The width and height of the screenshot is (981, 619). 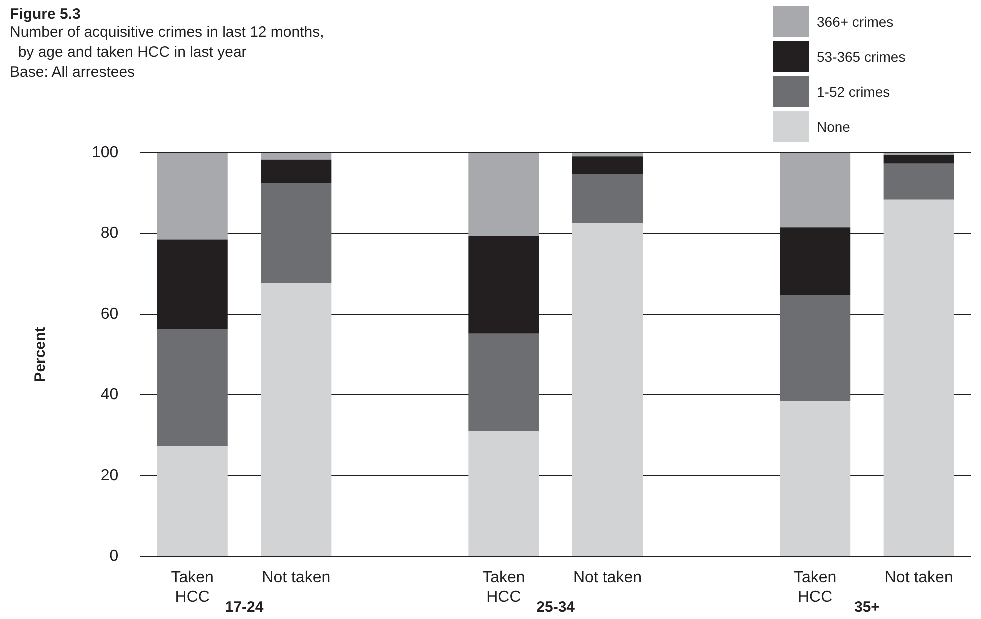 I want to click on y-tick-label: 0, so click(x=114, y=557).